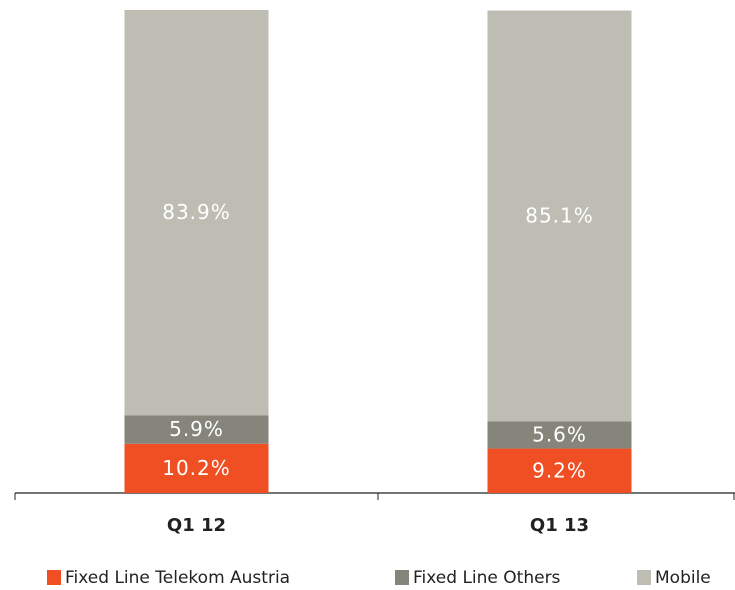 Image resolution: width=735 pixels, height=590 pixels. I want to click on value-label: 83.9%, so click(196, 212).